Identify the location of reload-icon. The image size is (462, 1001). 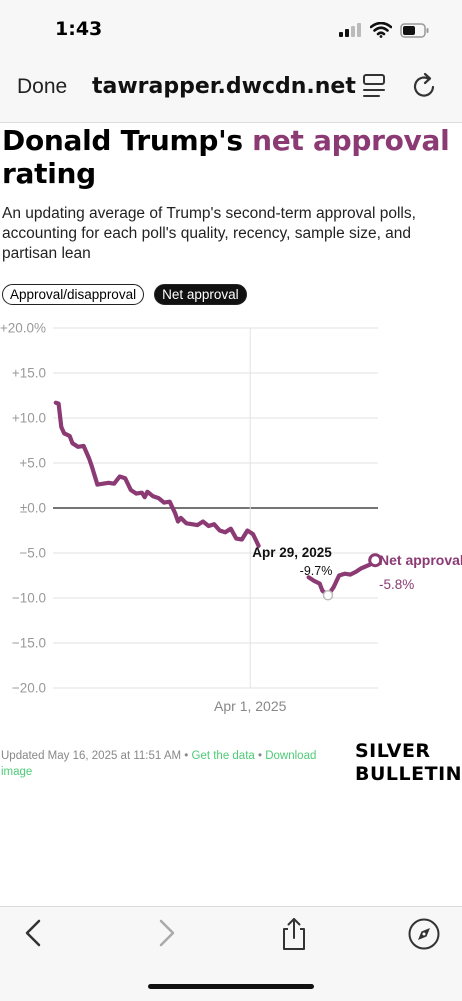
(425, 86).